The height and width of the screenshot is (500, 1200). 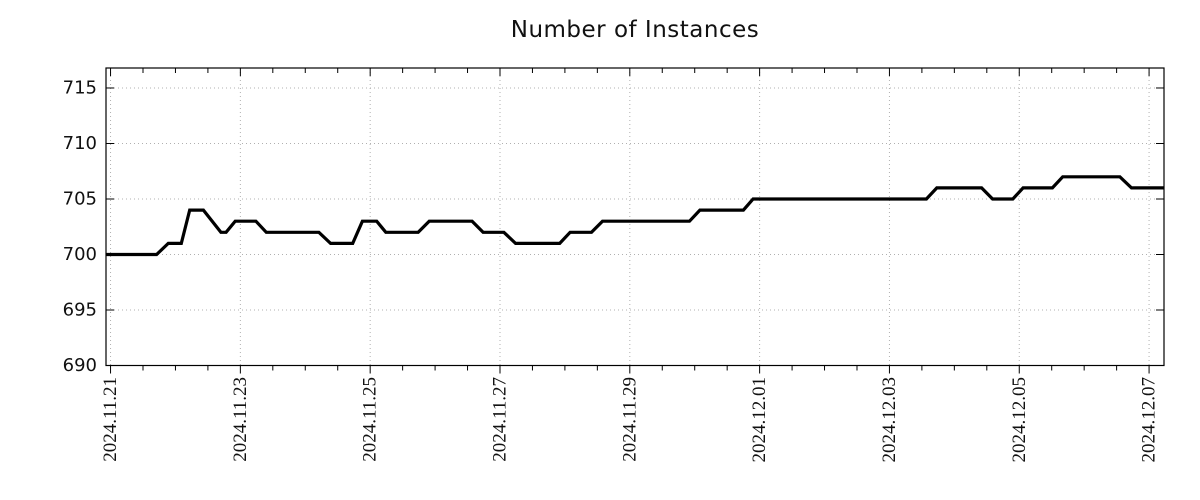 What do you see at coordinates (1149, 420) in the screenshot?
I see `x-tick-label: 2024.12.07` at bounding box center [1149, 420].